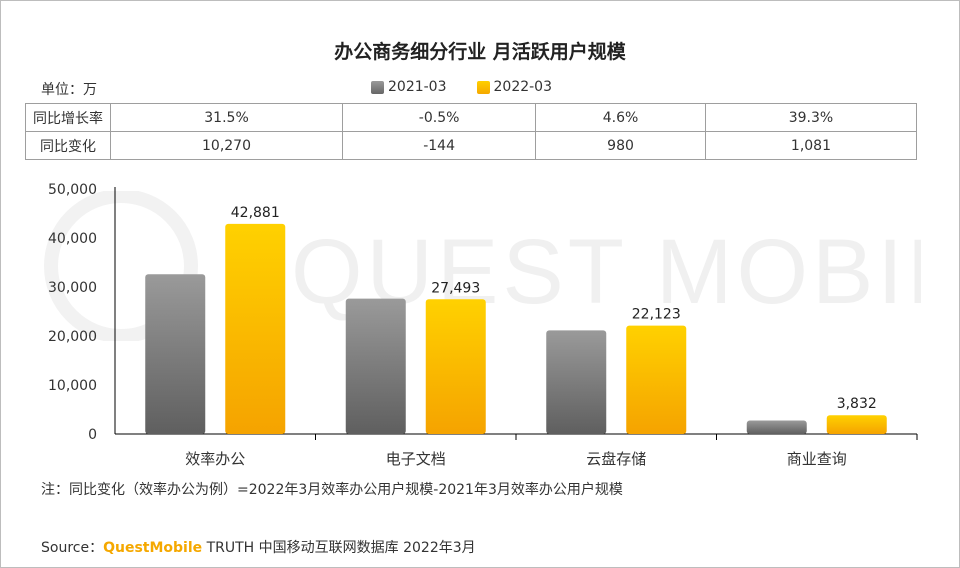 The image size is (960, 568). What do you see at coordinates (620, 117) in the screenshot?
I see `stats-cell: 4.6%` at bounding box center [620, 117].